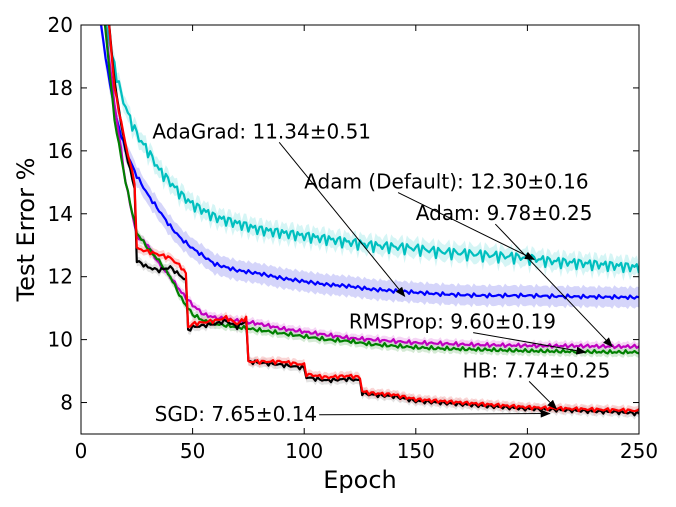  Describe the element at coordinates (639, 451) in the screenshot. I see `x-tick-label: 250` at that location.